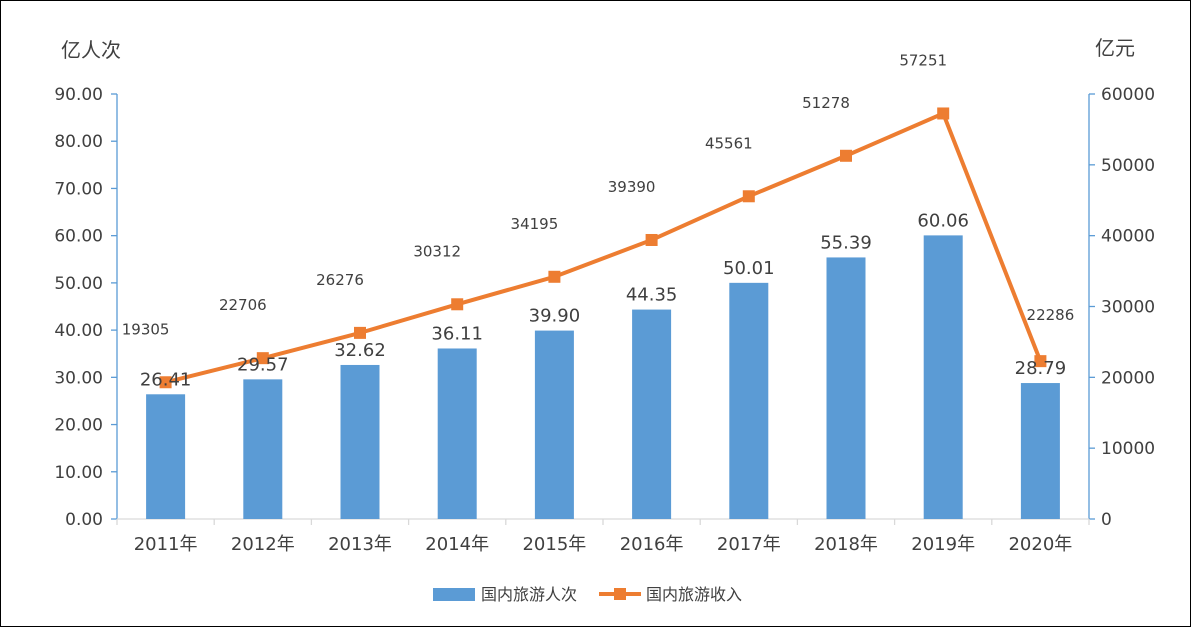 The image size is (1191, 628). Describe the element at coordinates (78, 142) in the screenshot. I see `left-axis-tick-label: 80.00` at that location.